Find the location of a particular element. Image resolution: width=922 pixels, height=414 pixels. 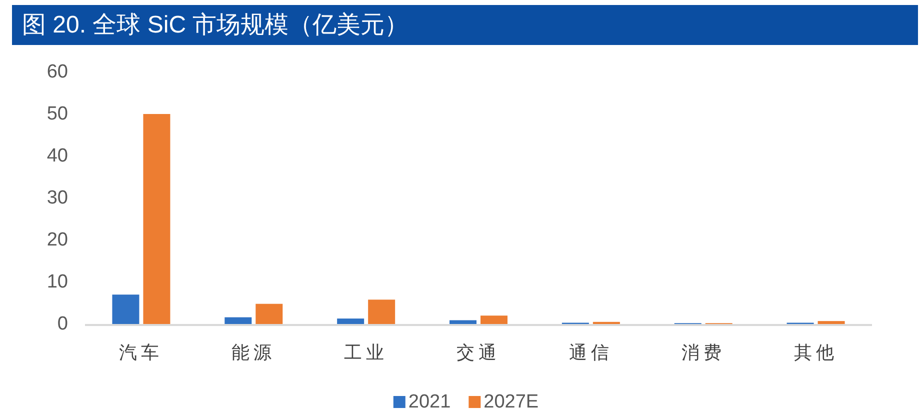

xtick: 汽车 is located at coordinates (141, 353).